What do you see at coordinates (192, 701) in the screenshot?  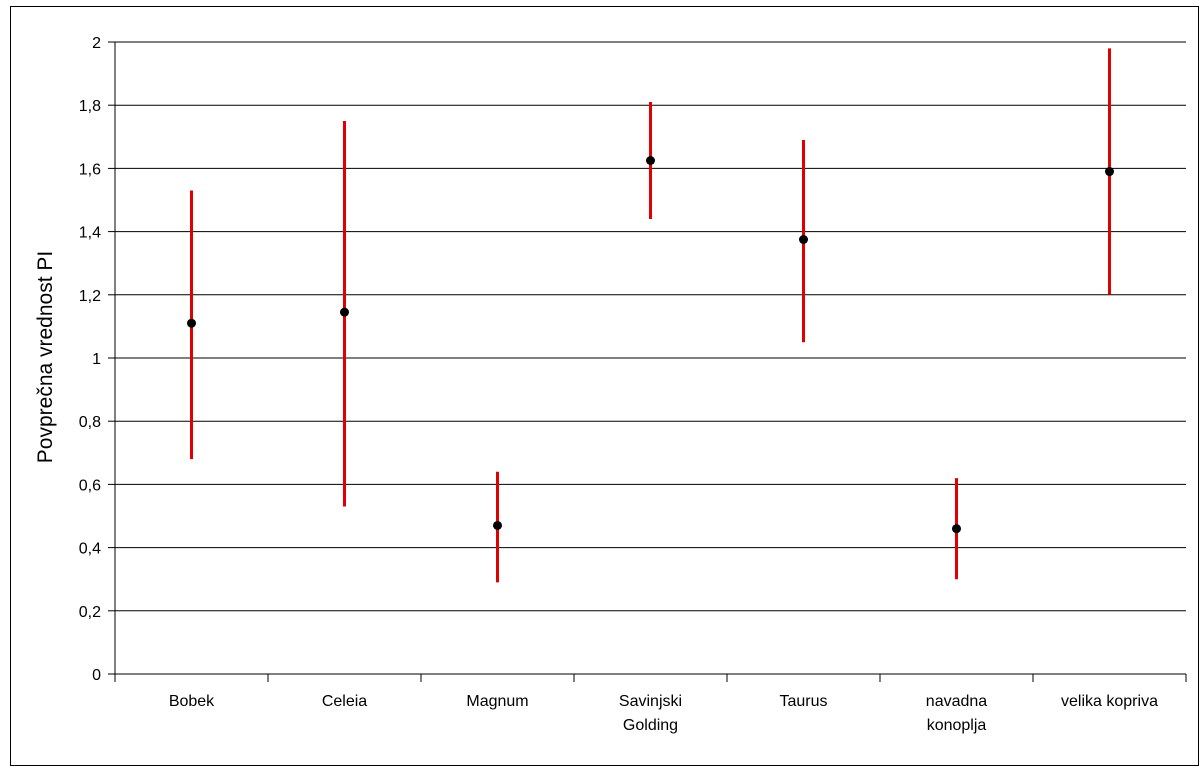 I see `x-category-label: Bobek` at bounding box center [192, 701].